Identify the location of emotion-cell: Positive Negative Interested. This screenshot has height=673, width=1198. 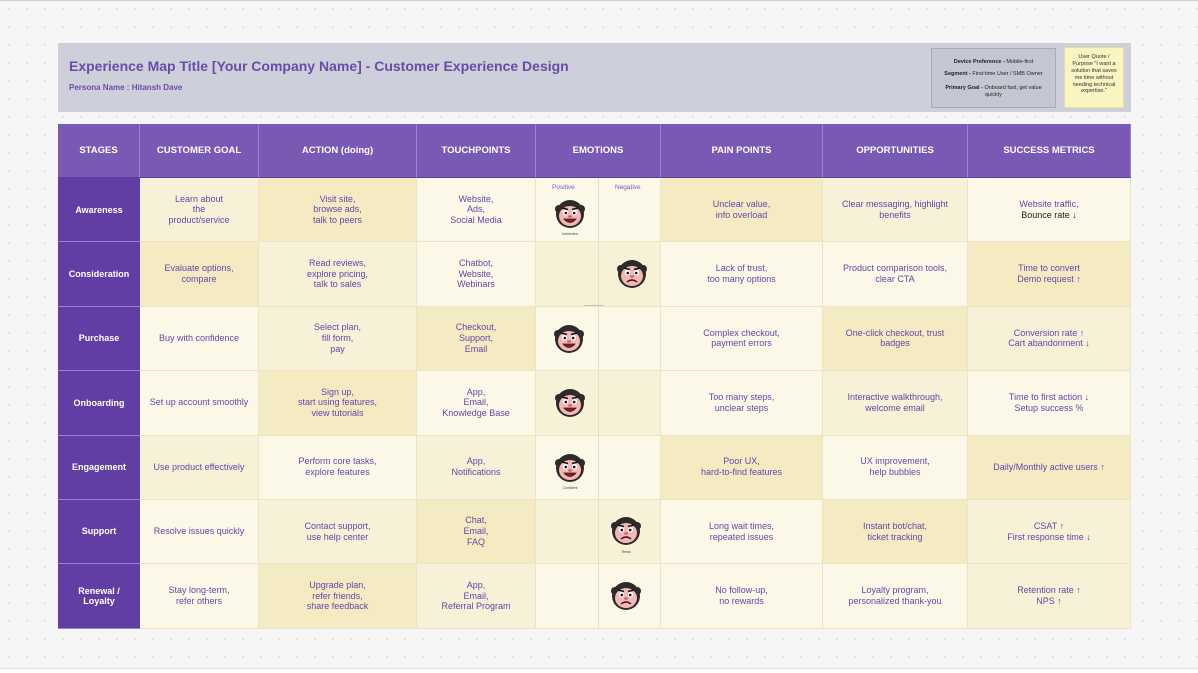
(598, 210).